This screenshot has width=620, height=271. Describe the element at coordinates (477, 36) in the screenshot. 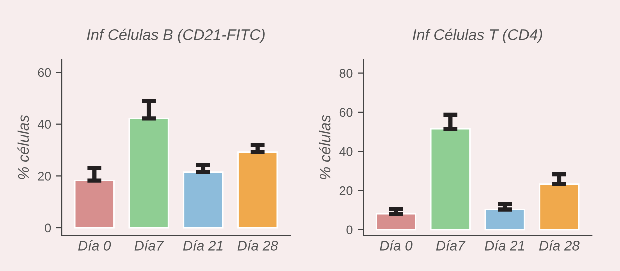

I see `chart-title: Inf Células T (CD4)` at that location.